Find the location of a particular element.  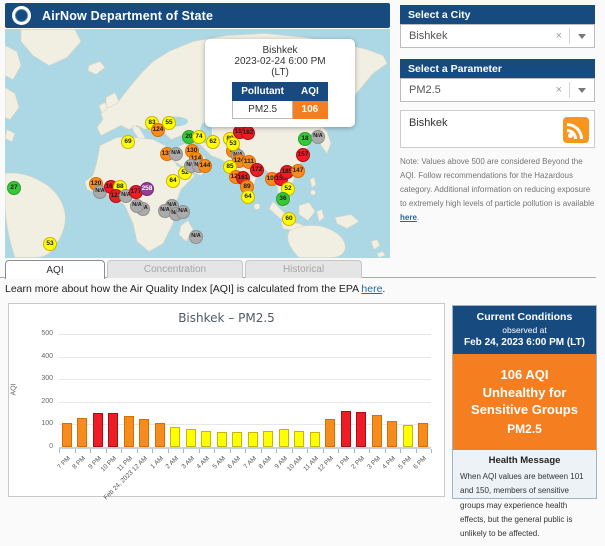

popup-pollutant-header: Pollutant is located at coordinates (262, 91).